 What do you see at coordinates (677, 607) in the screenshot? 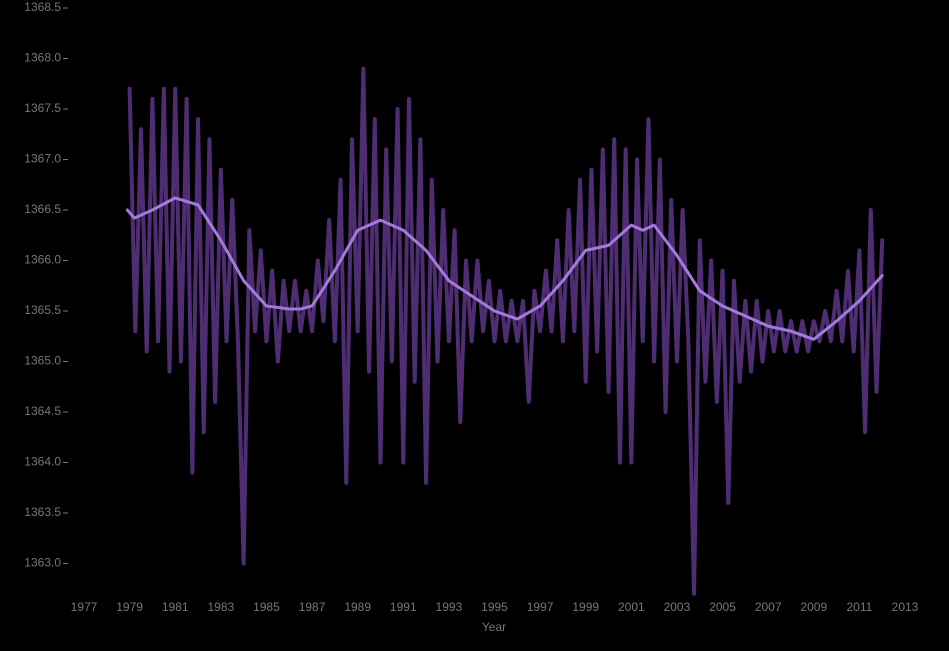
I see `x-tick-label: 2003` at bounding box center [677, 607].